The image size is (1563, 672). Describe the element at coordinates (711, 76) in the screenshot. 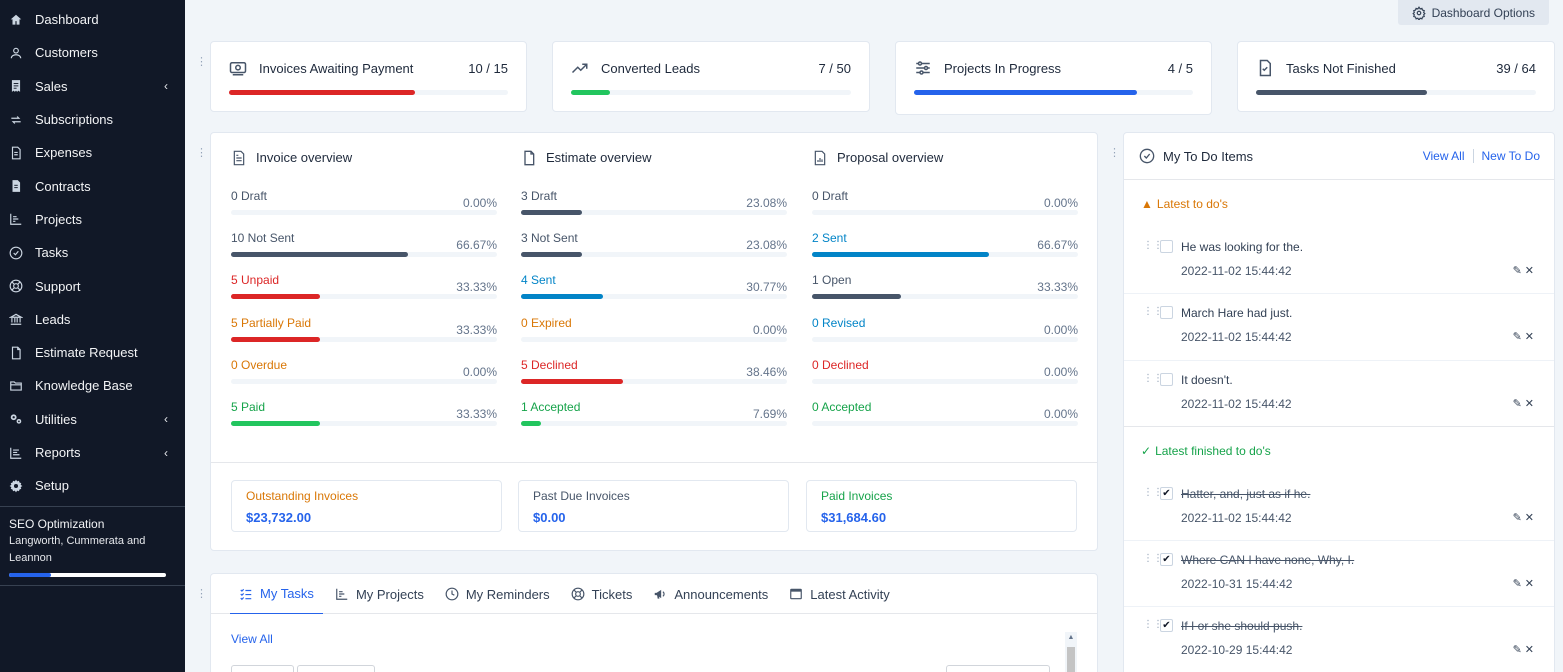

I see `stat-card-converted-leads: Converted Leads 7 / 50` at that location.